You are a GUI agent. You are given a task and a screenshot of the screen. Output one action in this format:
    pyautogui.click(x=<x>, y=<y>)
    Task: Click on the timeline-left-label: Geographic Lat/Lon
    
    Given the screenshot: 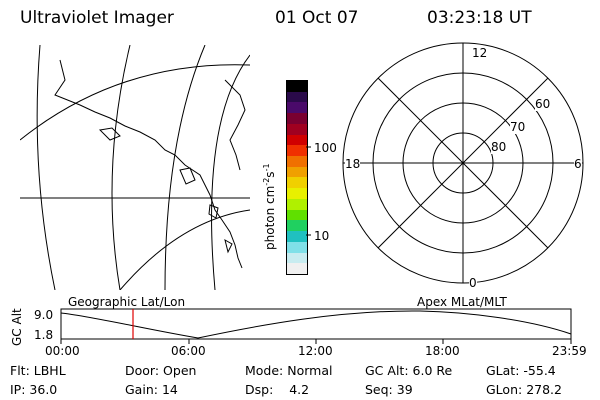 What is the action you would take?
    pyautogui.click(x=127, y=302)
    